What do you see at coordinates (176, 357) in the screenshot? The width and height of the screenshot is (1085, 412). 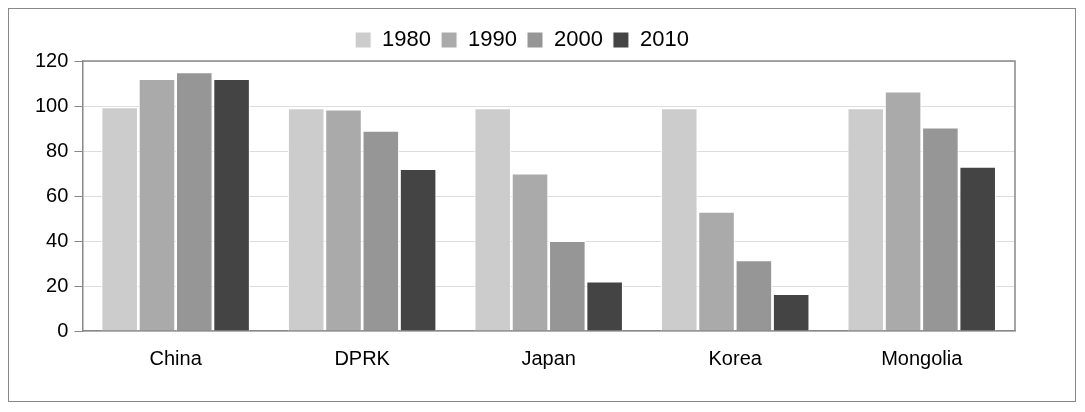 I see `x-tick-label: China` at bounding box center [176, 357].